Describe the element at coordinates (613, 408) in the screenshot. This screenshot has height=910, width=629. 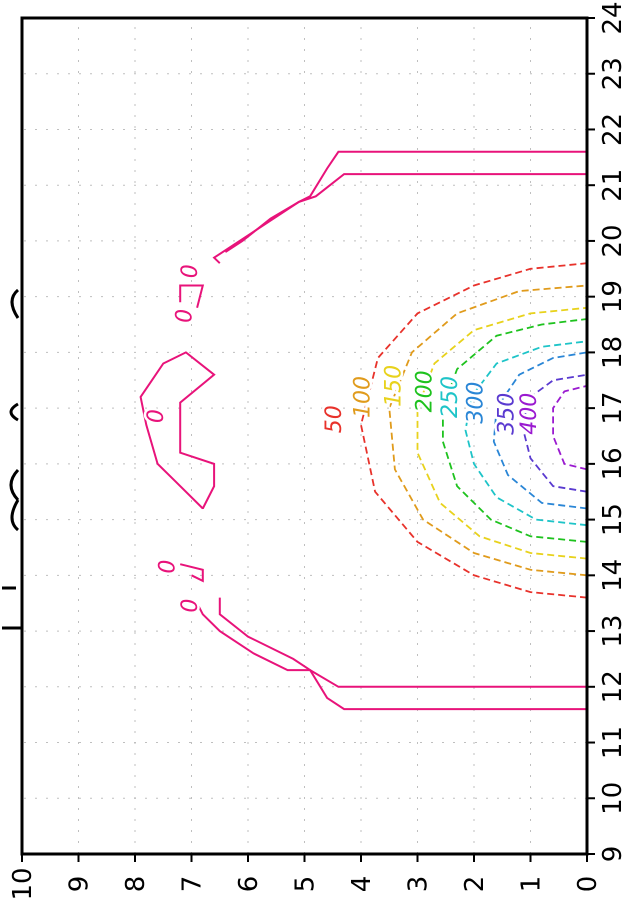
I see `x-tick-label: 17` at that location.